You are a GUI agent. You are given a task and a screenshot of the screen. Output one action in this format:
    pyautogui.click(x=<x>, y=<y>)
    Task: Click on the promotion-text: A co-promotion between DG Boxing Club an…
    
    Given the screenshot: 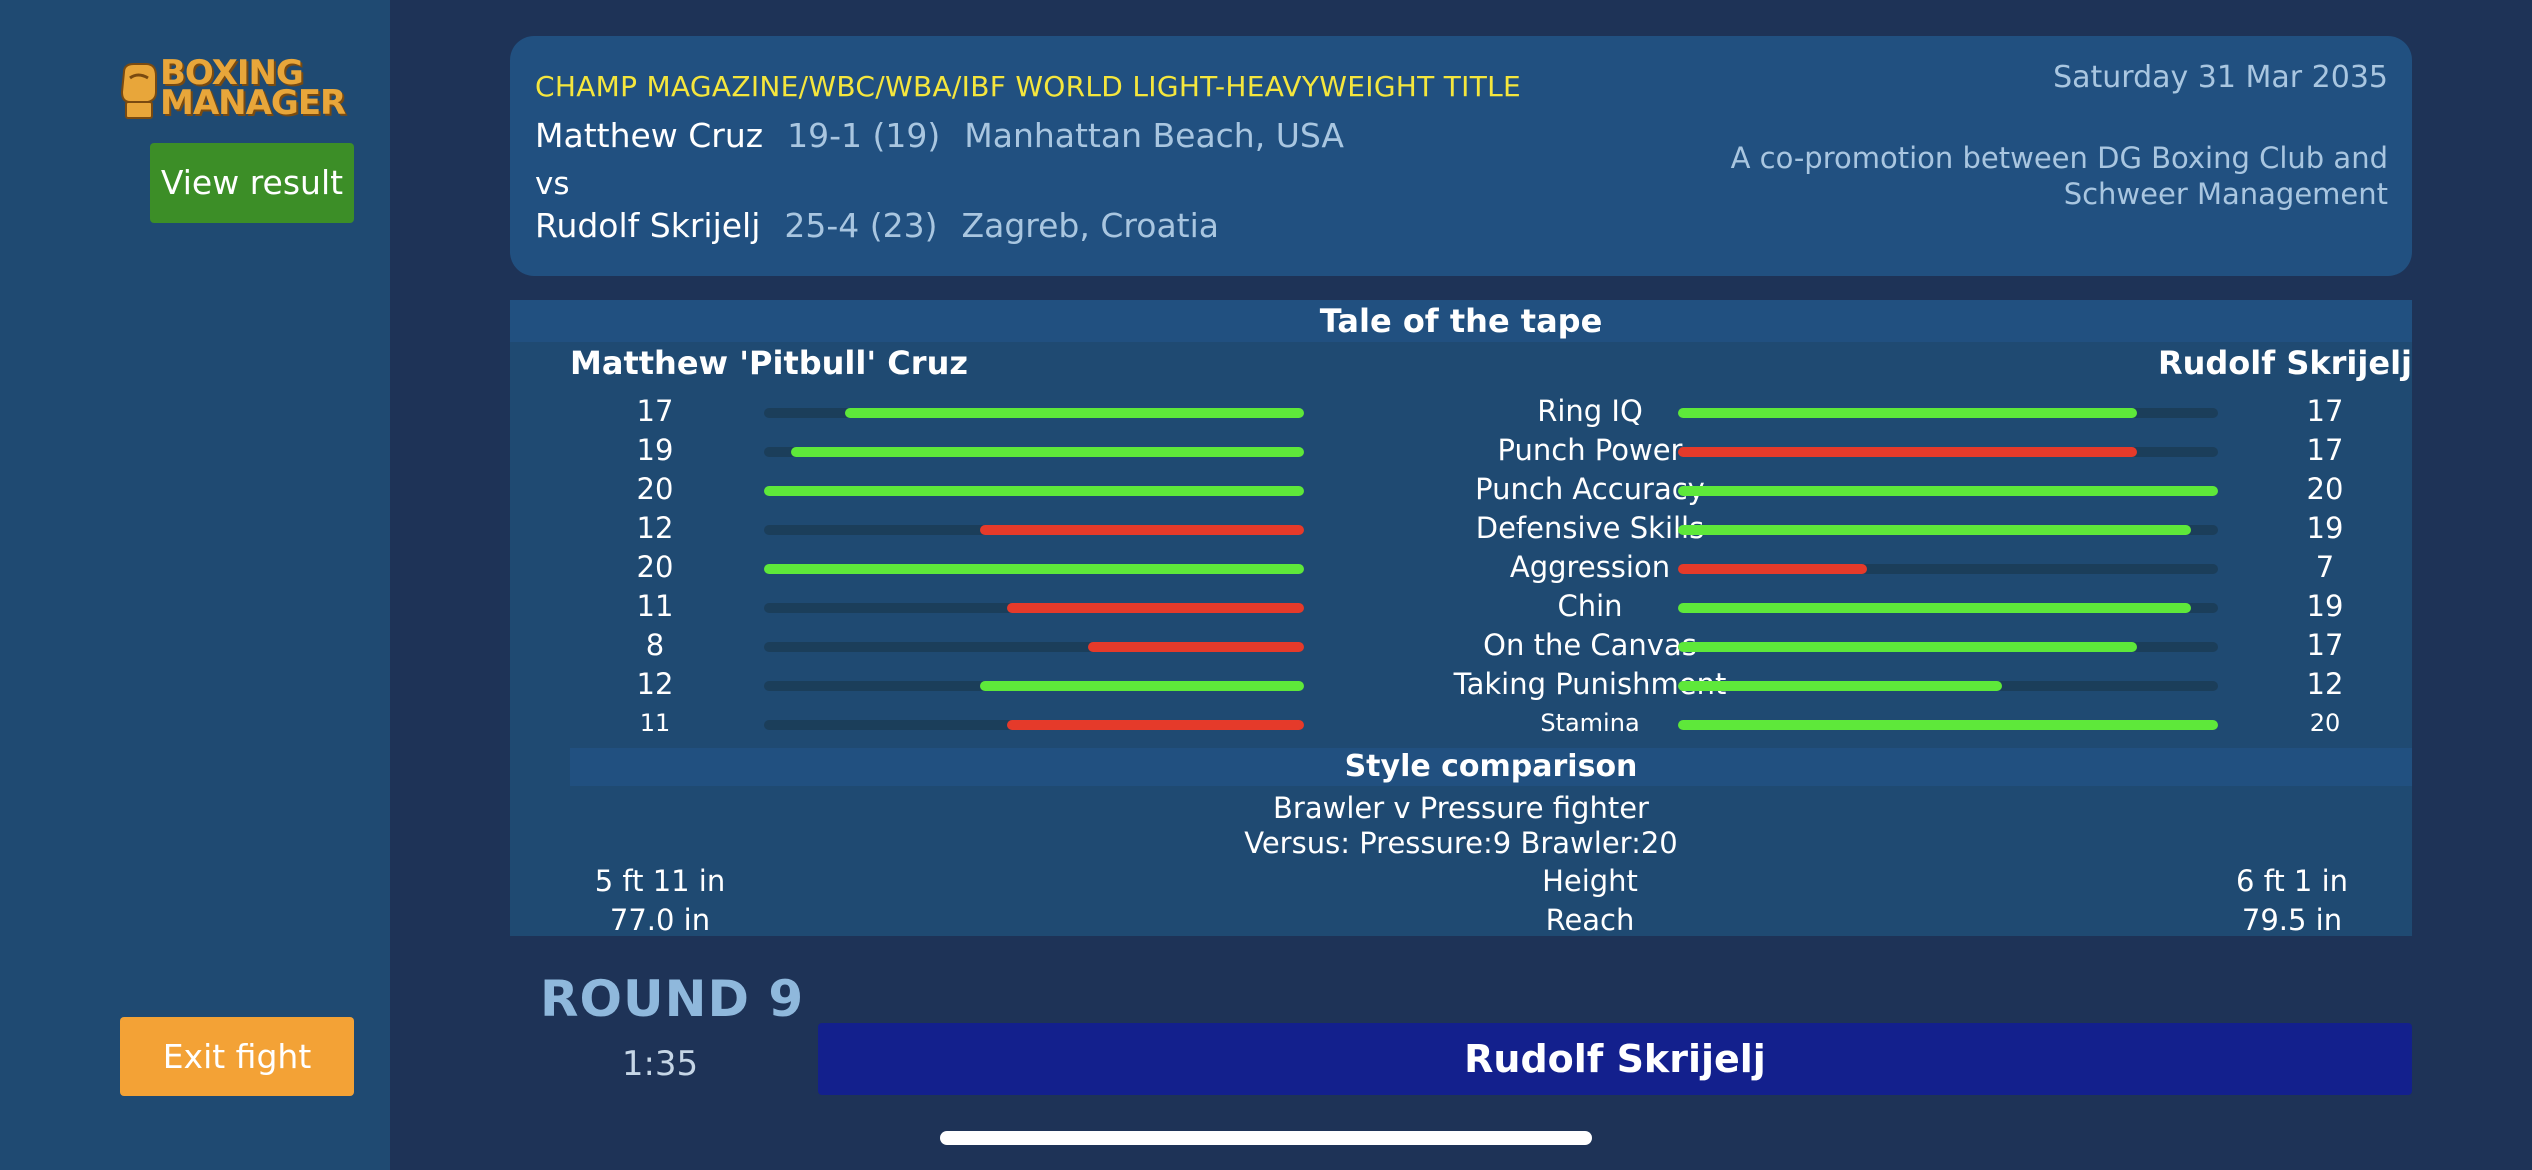 What is the action you would take?
    pyautogui.click(x=2059, y=176)
    